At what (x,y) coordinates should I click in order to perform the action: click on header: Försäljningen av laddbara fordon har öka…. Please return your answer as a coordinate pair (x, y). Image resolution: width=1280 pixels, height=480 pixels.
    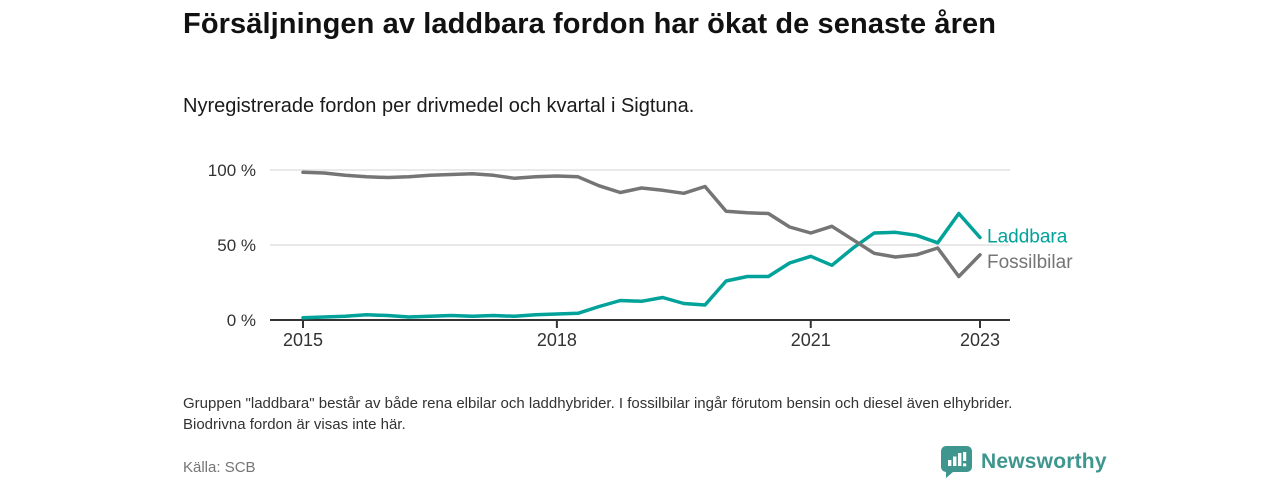
    Looking at the image, I should click on (633, 24).